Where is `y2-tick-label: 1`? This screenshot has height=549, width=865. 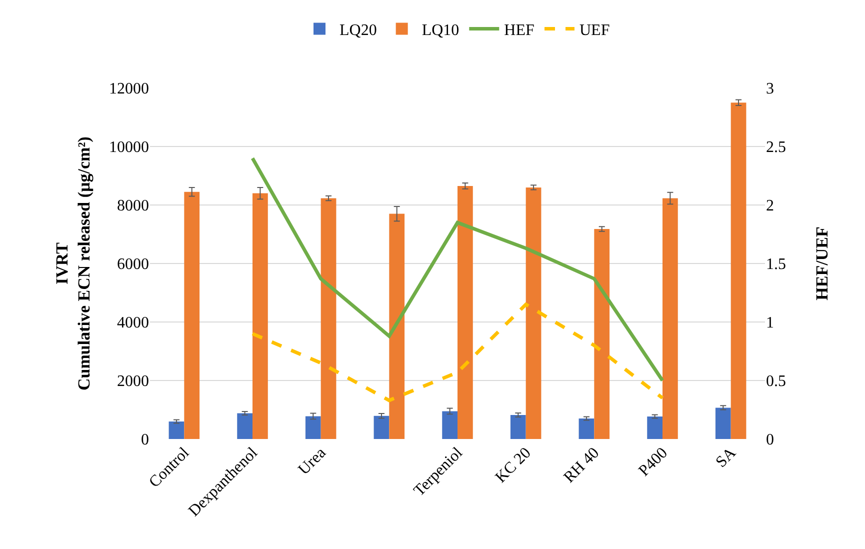
y2-tick-label: 1 is located at coordinates (770, 323).